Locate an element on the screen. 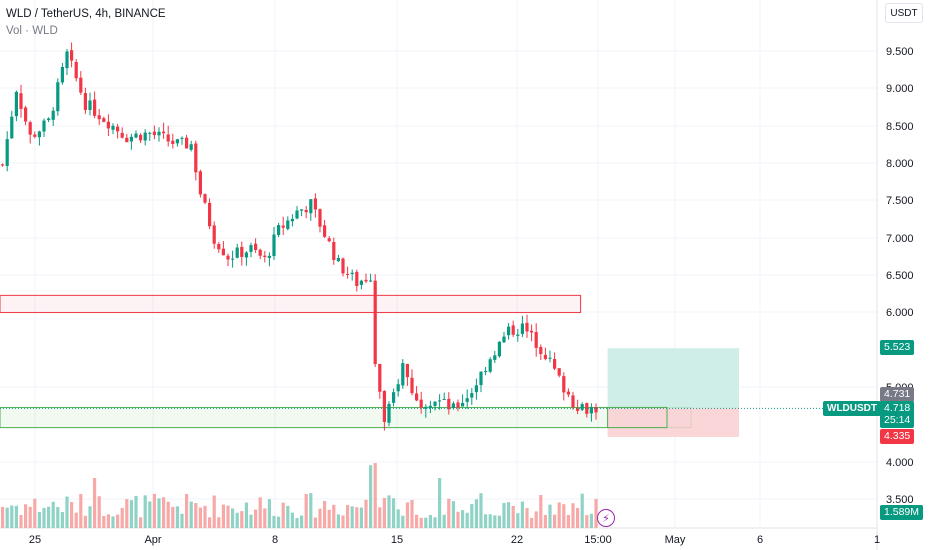 Image resolution: width=932 pixels, height=550 pixels. loss-area is located at coordinates (673, 422).